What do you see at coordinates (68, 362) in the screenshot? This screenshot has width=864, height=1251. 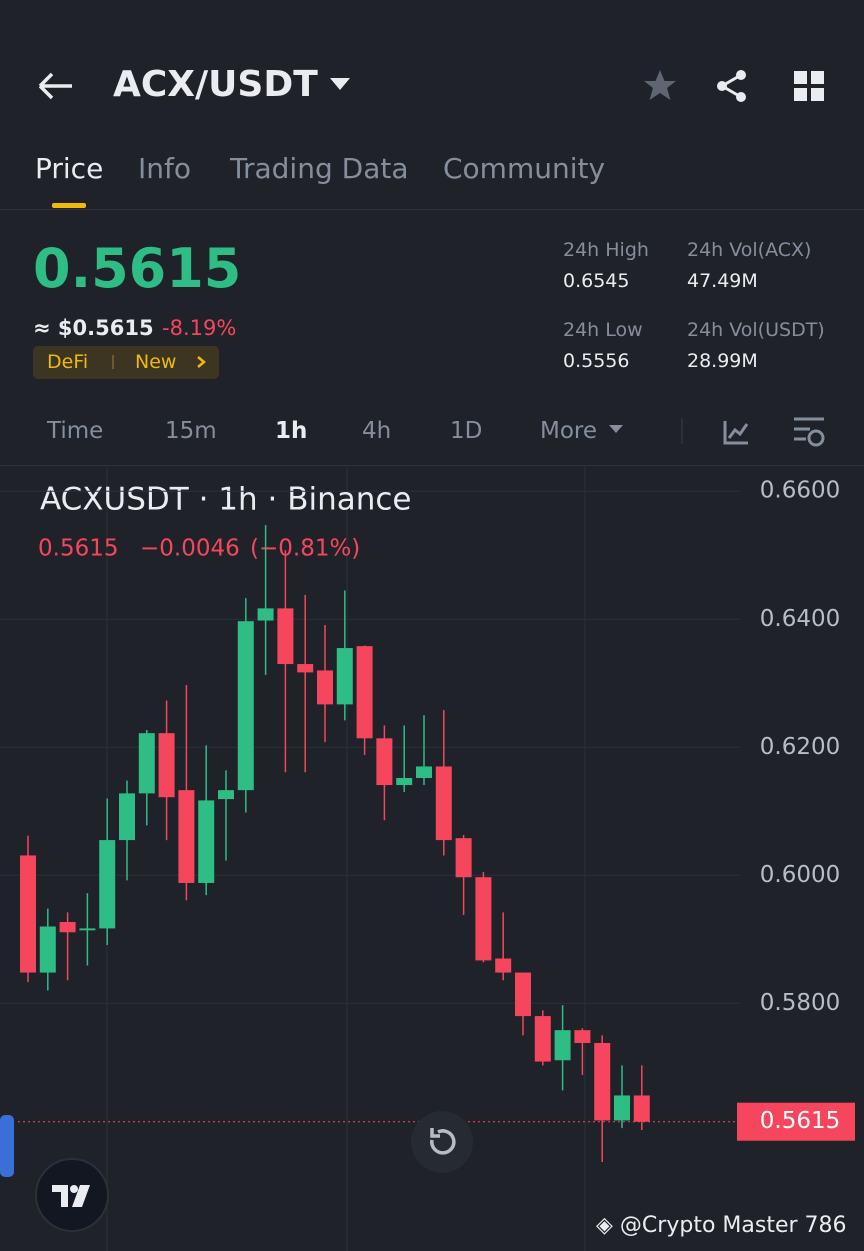 I see `tag: DeFi` at bounding box center [68, 362].